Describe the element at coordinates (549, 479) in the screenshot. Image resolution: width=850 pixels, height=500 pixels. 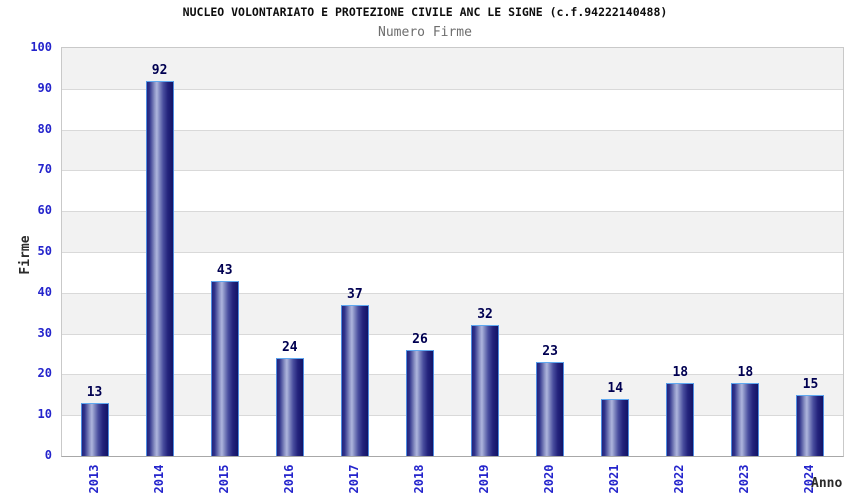
I see `x-tick-label: 2020` at that location.